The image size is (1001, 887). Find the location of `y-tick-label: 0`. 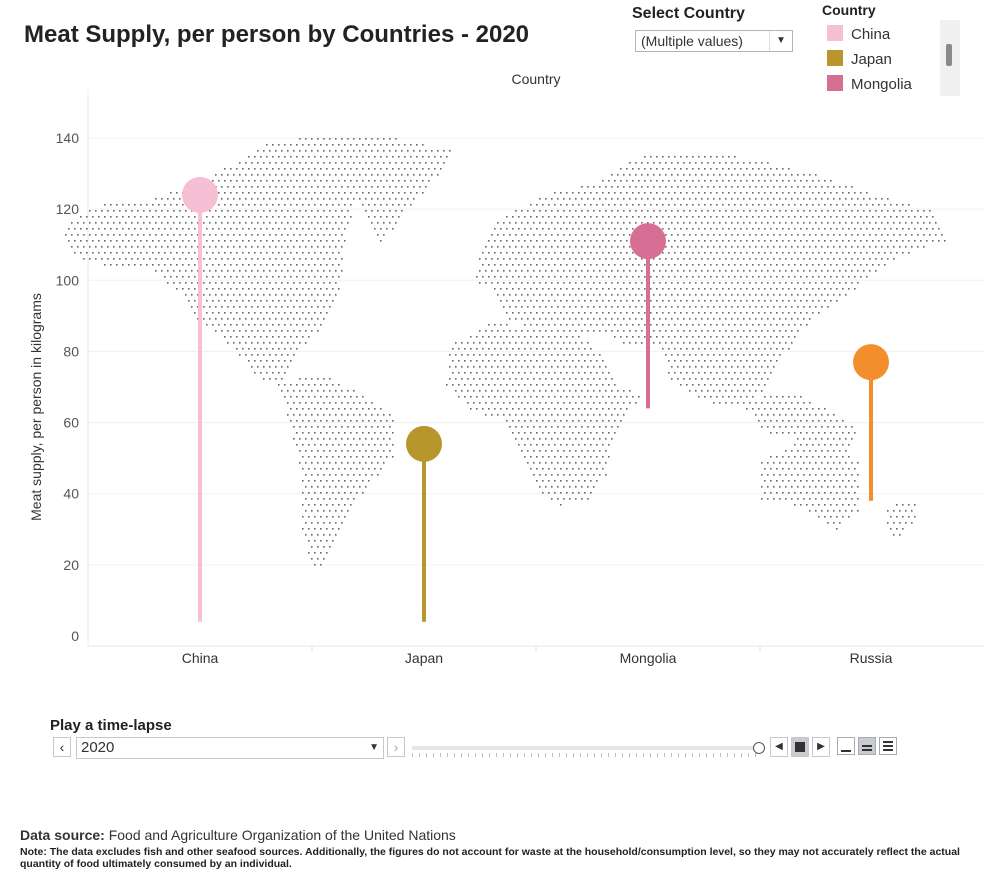

y-tick-label: 0 is located at coordinates (75, 636).